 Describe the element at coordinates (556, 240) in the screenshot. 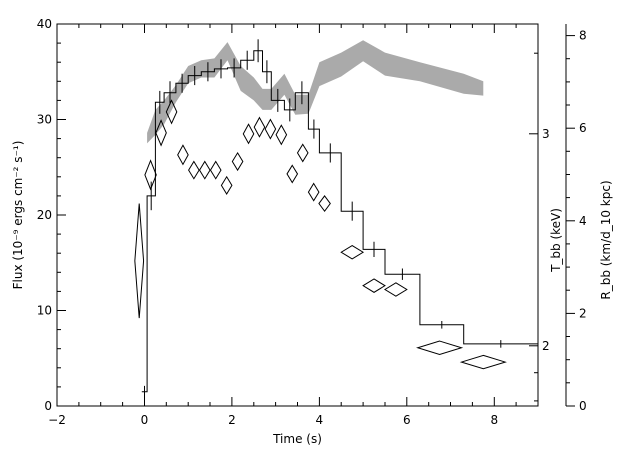

I see `y-axis-title-temperature: T_bb (keV)` at that location.